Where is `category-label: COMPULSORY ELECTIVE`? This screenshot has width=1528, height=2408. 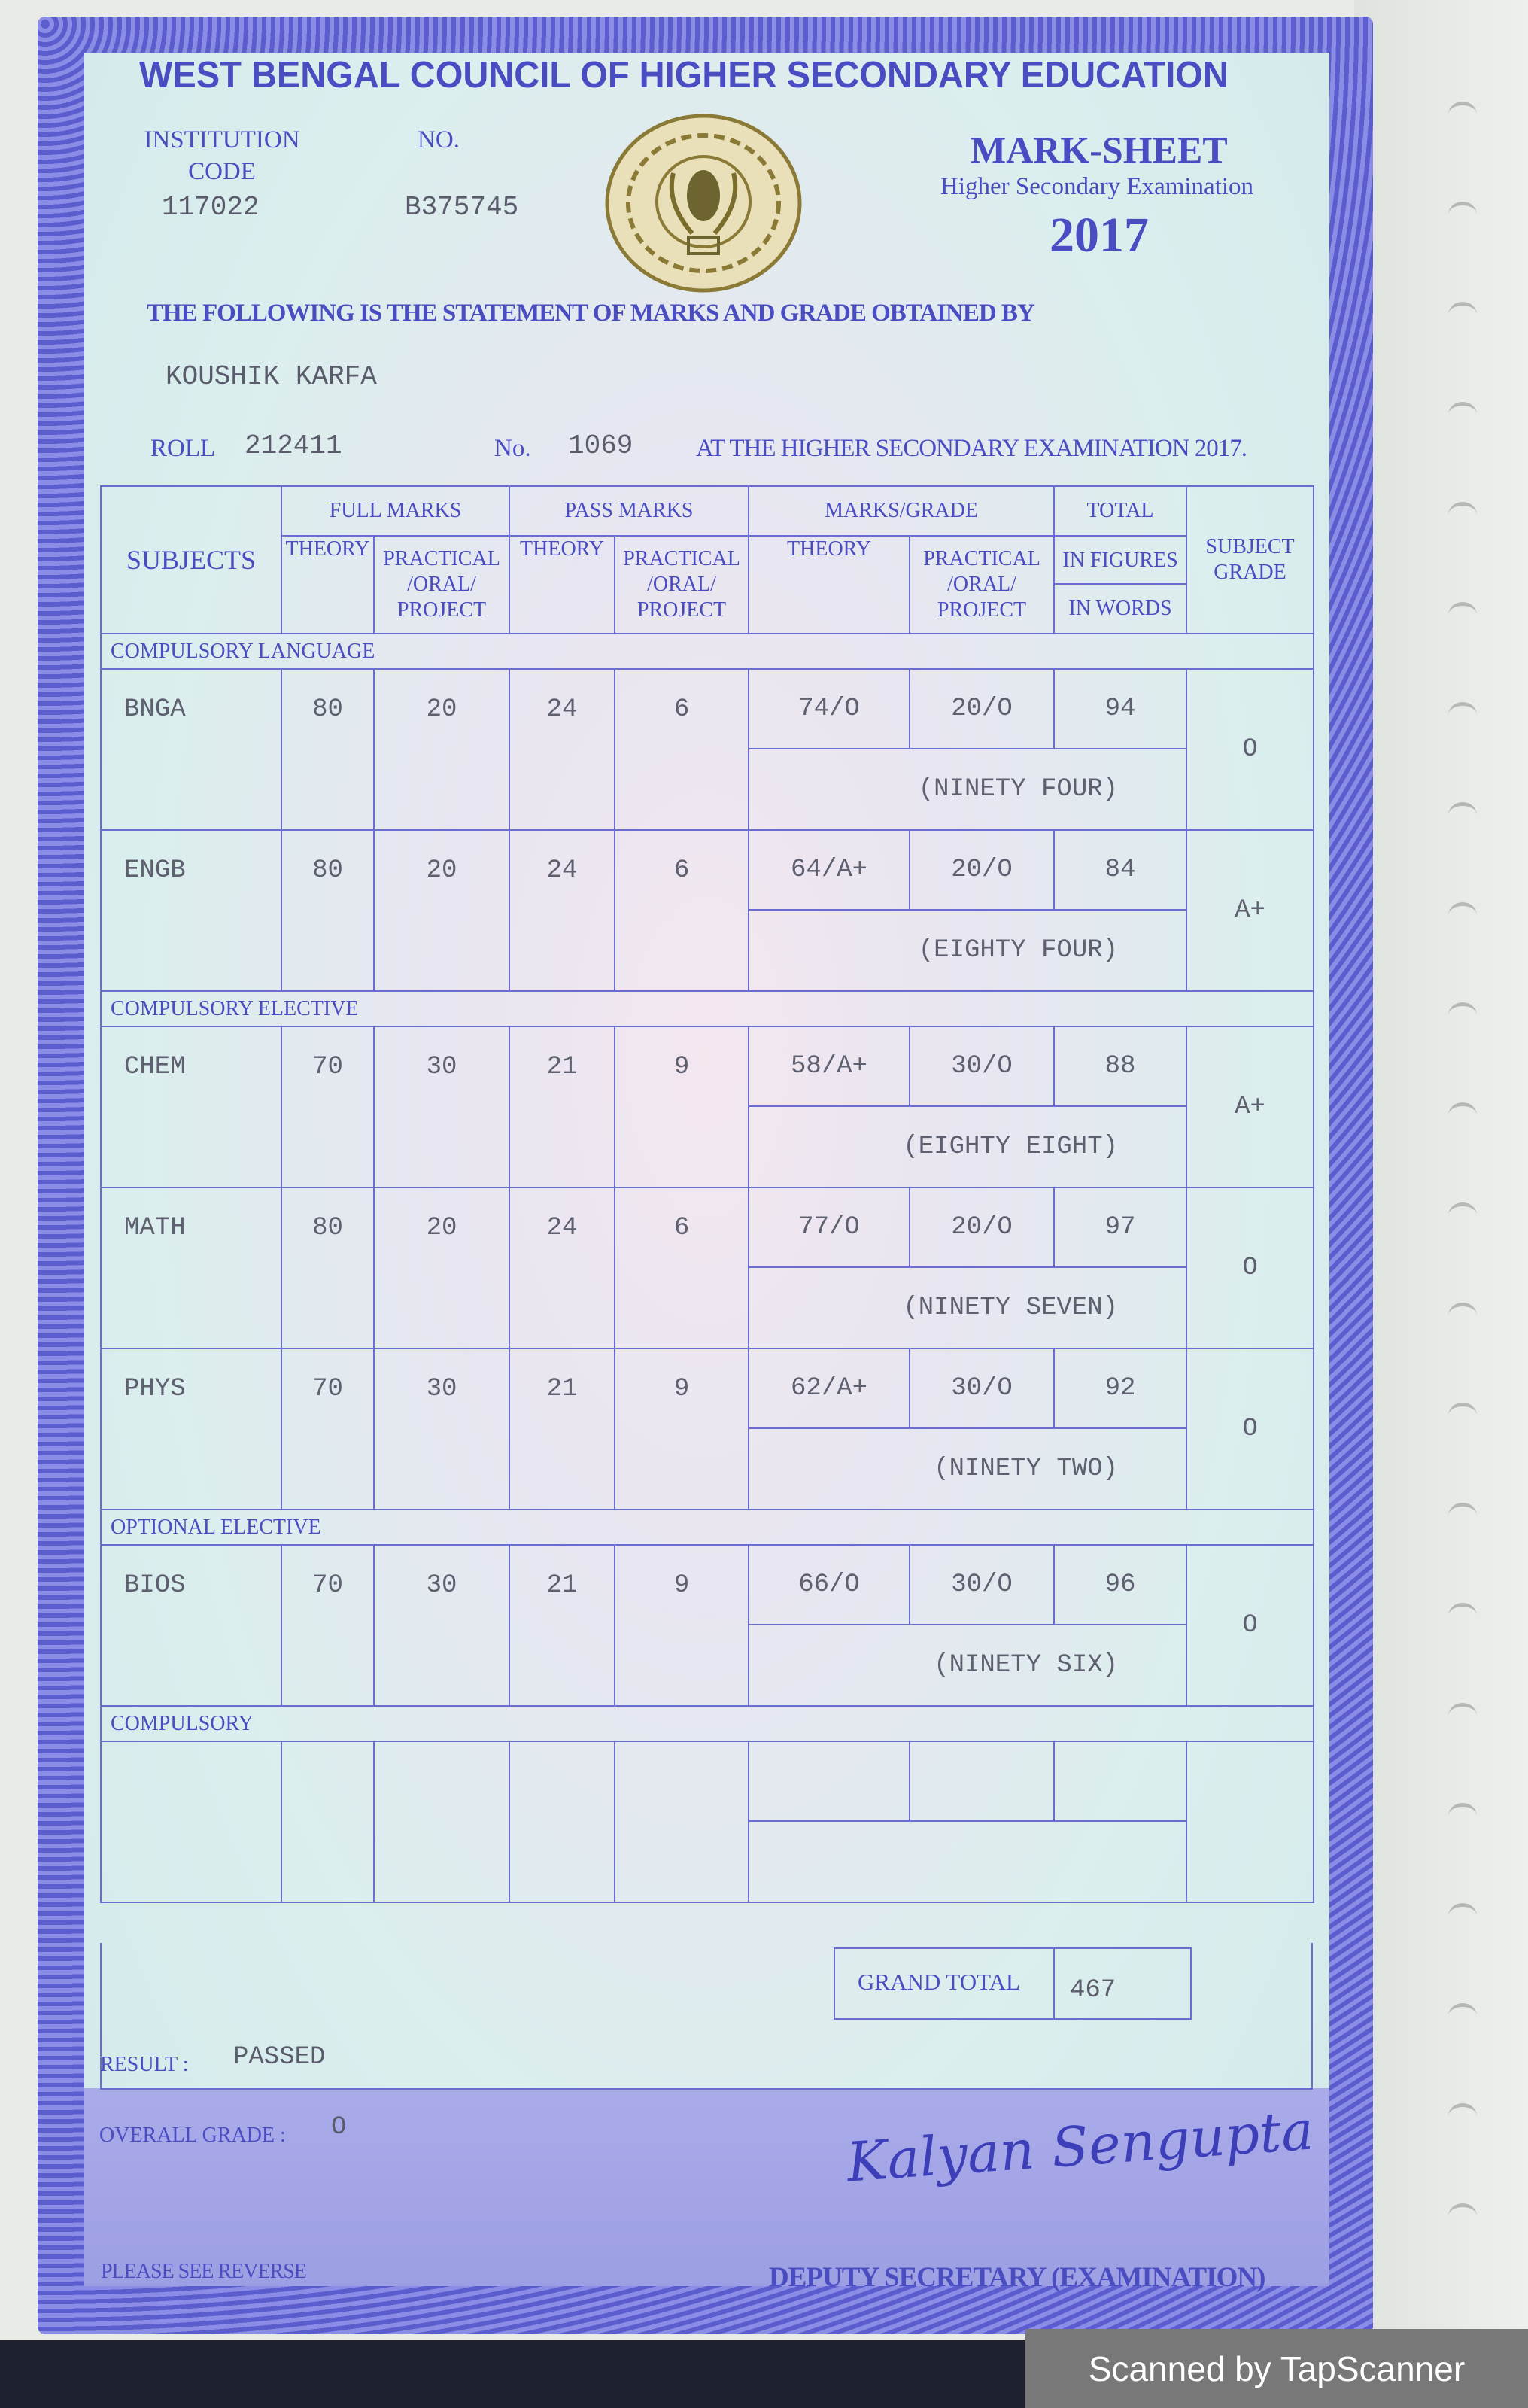
category-label: COMPULSORY ELECTIVE is located at coordinates (707, 1008).